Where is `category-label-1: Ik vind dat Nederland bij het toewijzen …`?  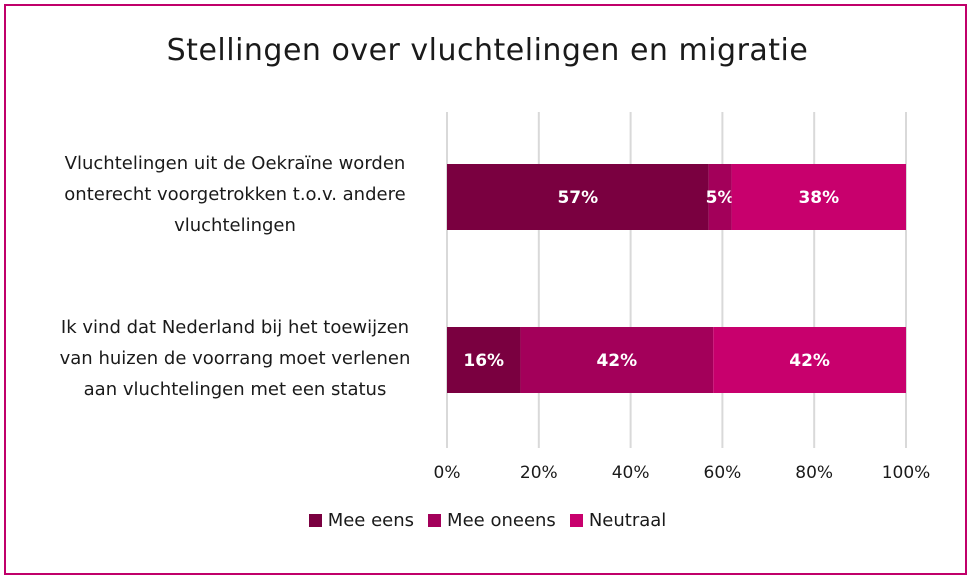
category-label-1: Ik vind dat Nederland bij het toewijzen … is located at coordinates (235, 358).